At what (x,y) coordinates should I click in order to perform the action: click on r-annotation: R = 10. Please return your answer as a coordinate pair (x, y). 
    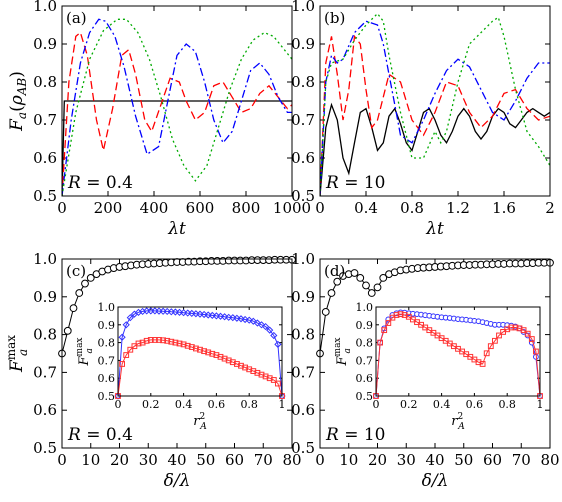
    Looking at the image, I should click on (355, 183).